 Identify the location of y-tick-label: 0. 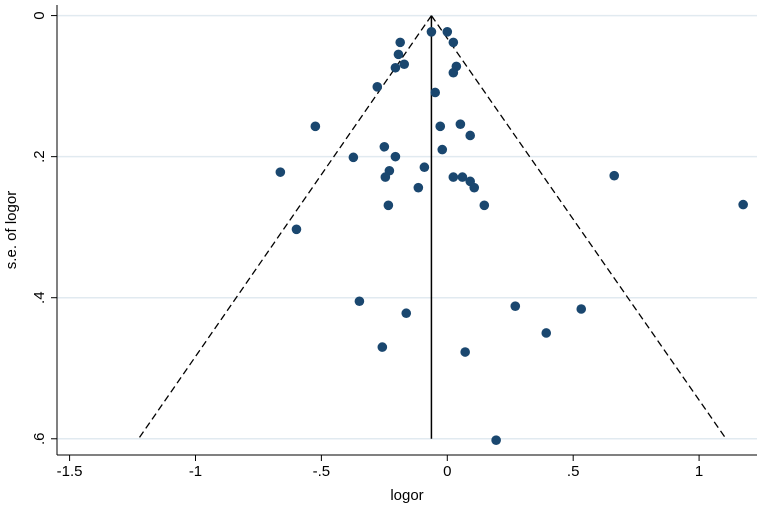
(39, 15).